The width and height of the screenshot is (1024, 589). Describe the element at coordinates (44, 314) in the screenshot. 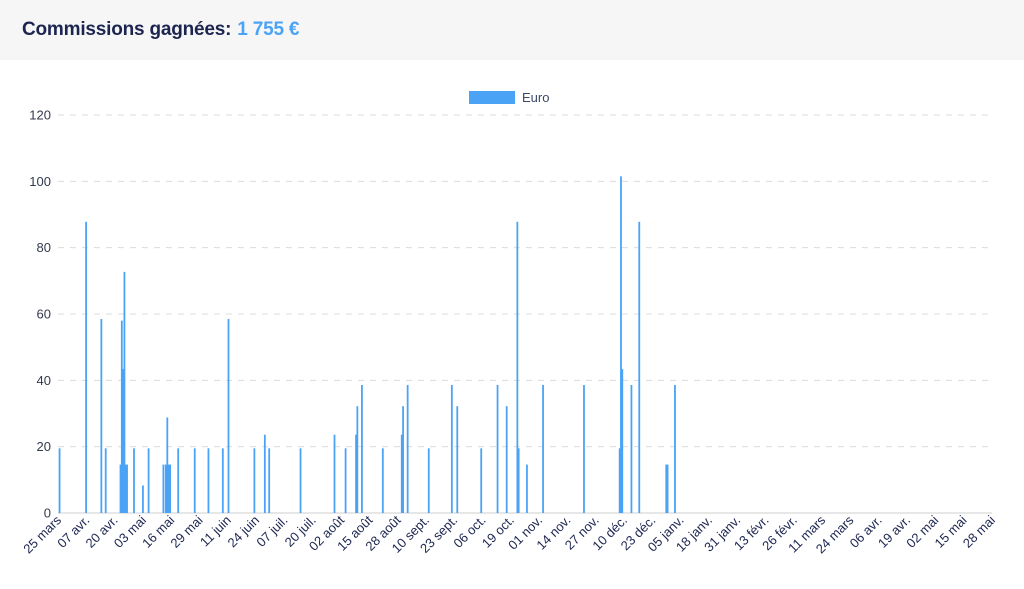

I see `y-tick-label: 60` at that location.